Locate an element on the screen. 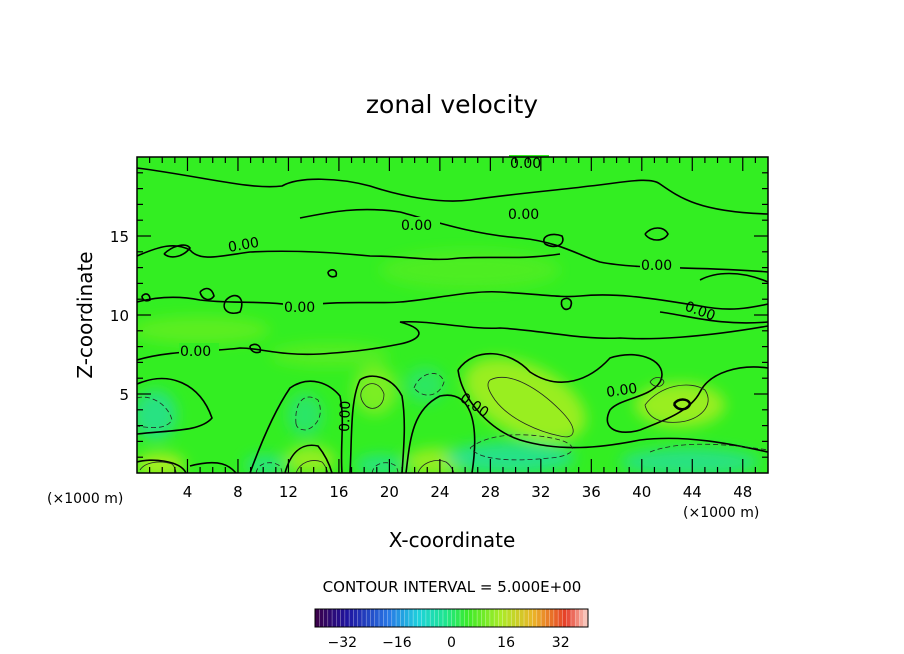 The image size is (904, 654). colorbar-tick-label: 16 is located at coordinates (506, 643).